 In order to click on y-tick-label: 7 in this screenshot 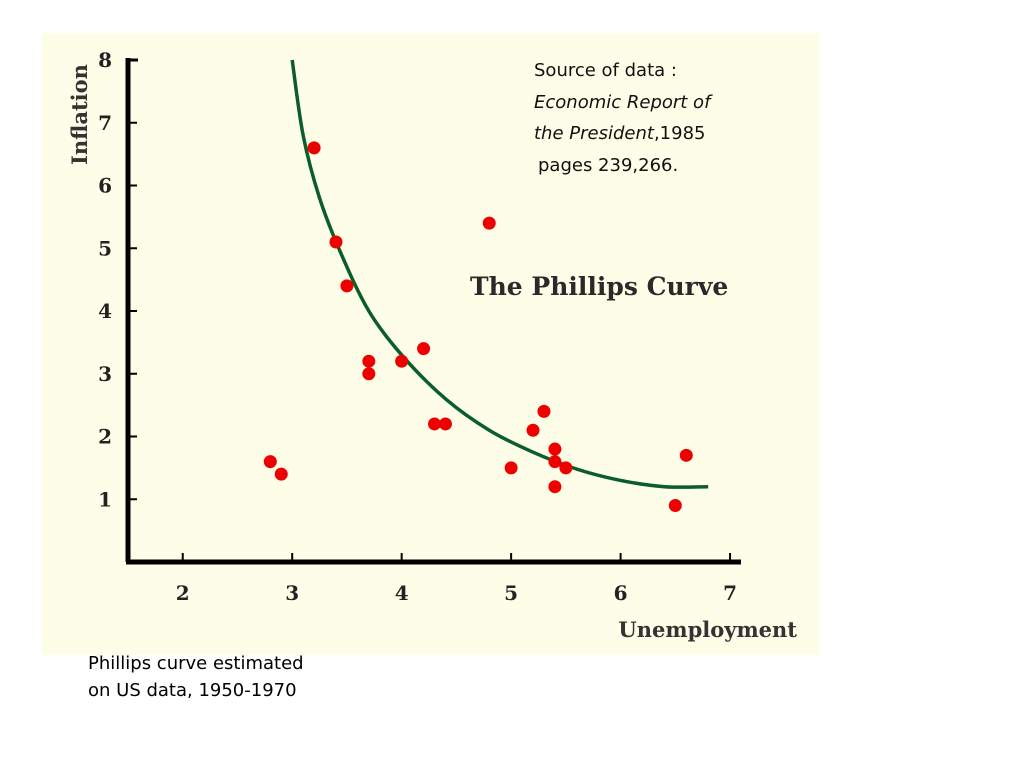, I will do `click(105, 123)`.